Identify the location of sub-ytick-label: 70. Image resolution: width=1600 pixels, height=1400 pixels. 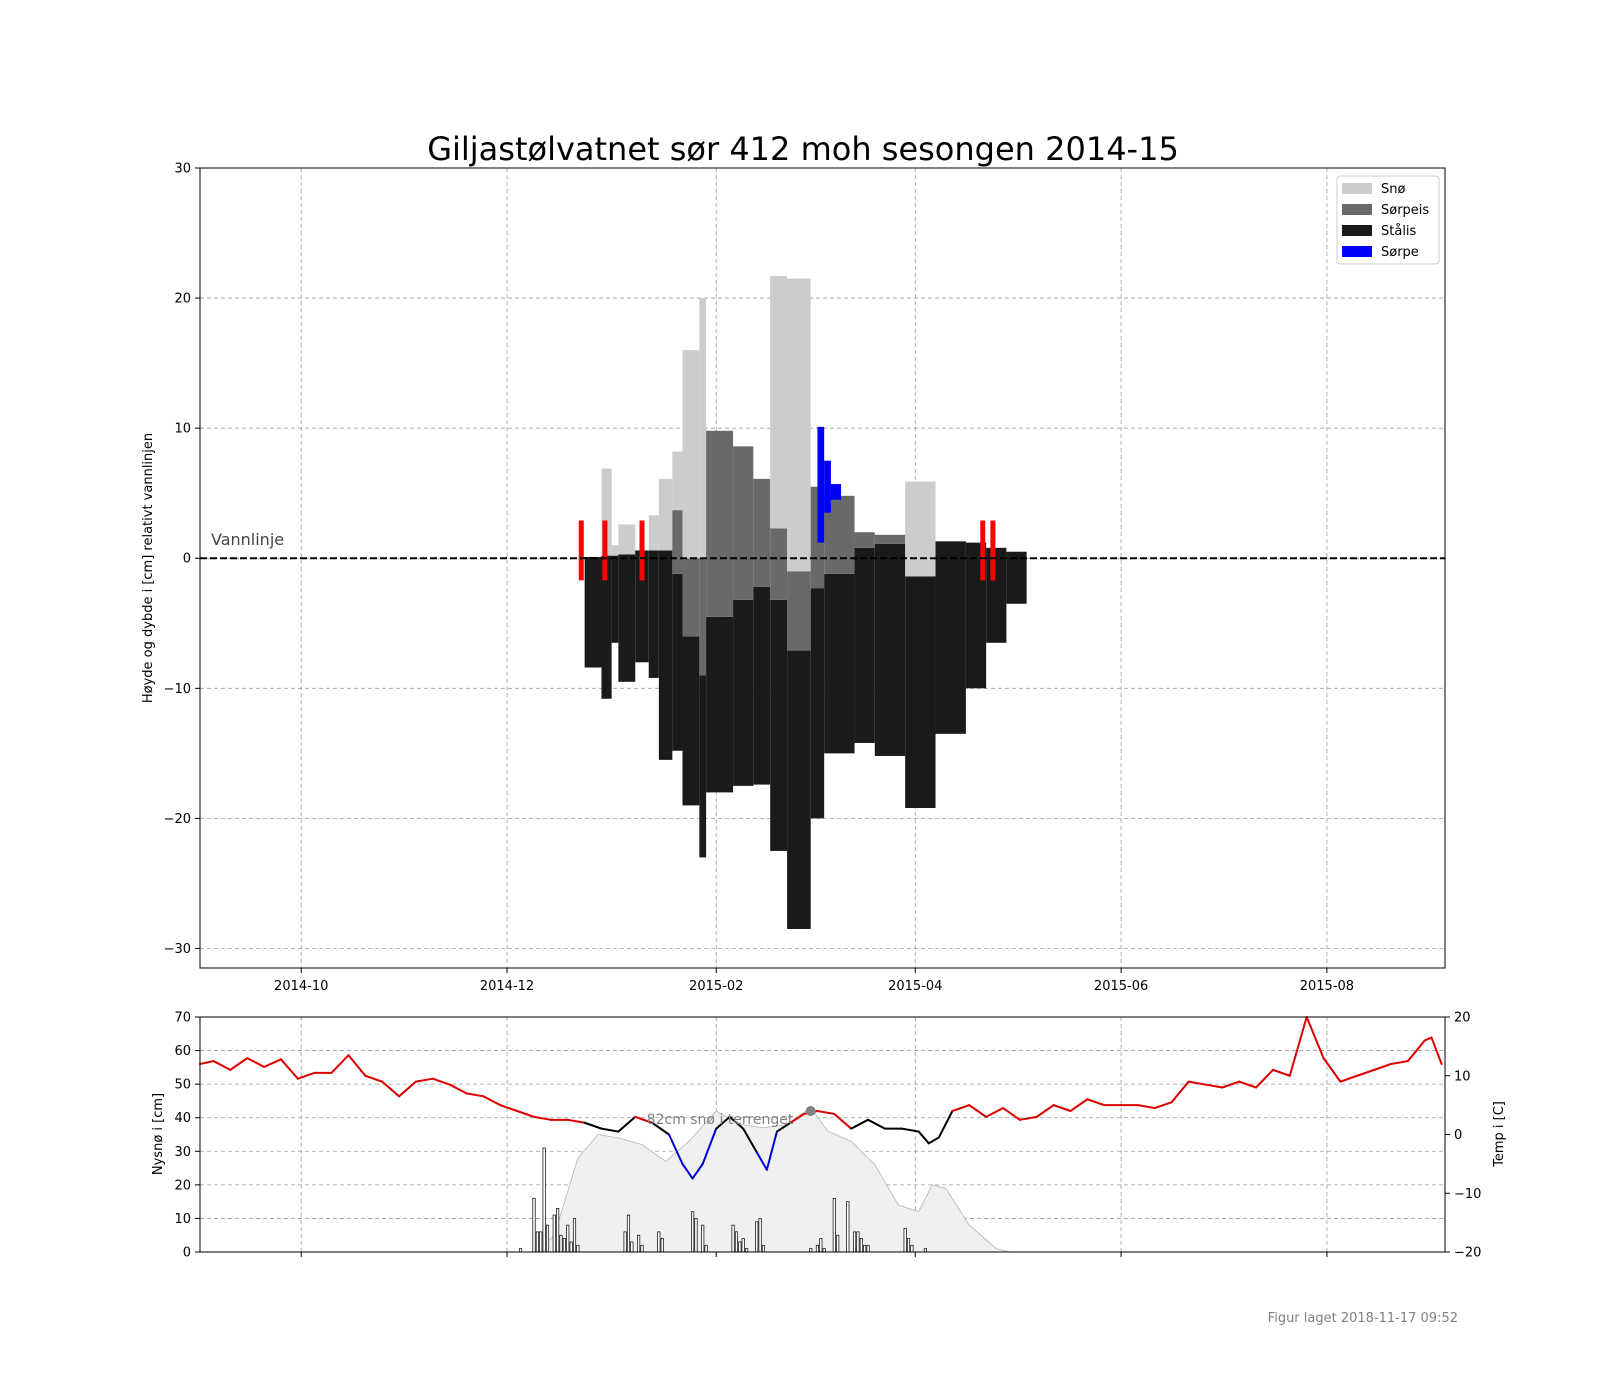
(182, 1018).